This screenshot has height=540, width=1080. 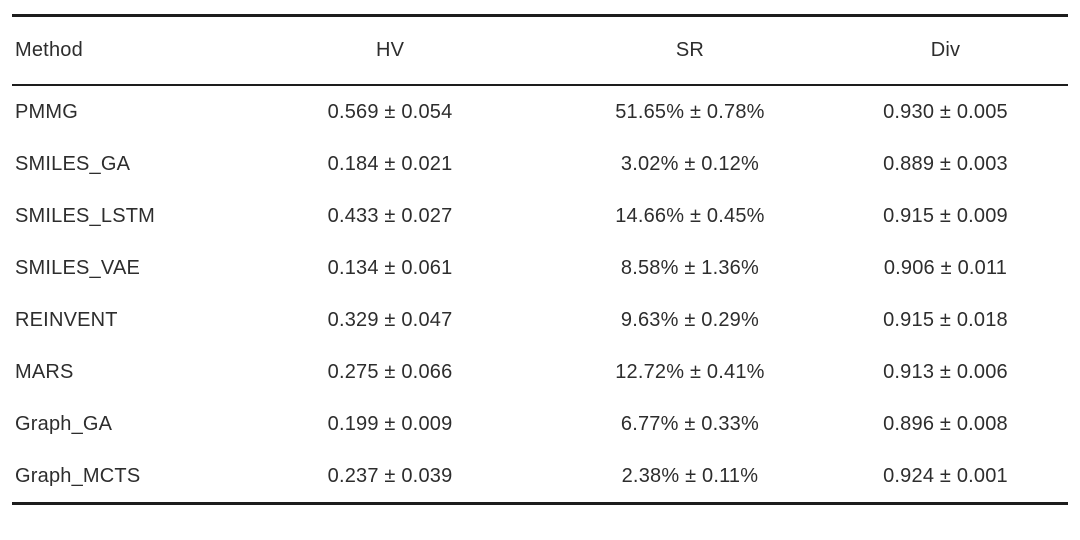 I want to click on col-header-sr: SR, so click(x=689, y=50).